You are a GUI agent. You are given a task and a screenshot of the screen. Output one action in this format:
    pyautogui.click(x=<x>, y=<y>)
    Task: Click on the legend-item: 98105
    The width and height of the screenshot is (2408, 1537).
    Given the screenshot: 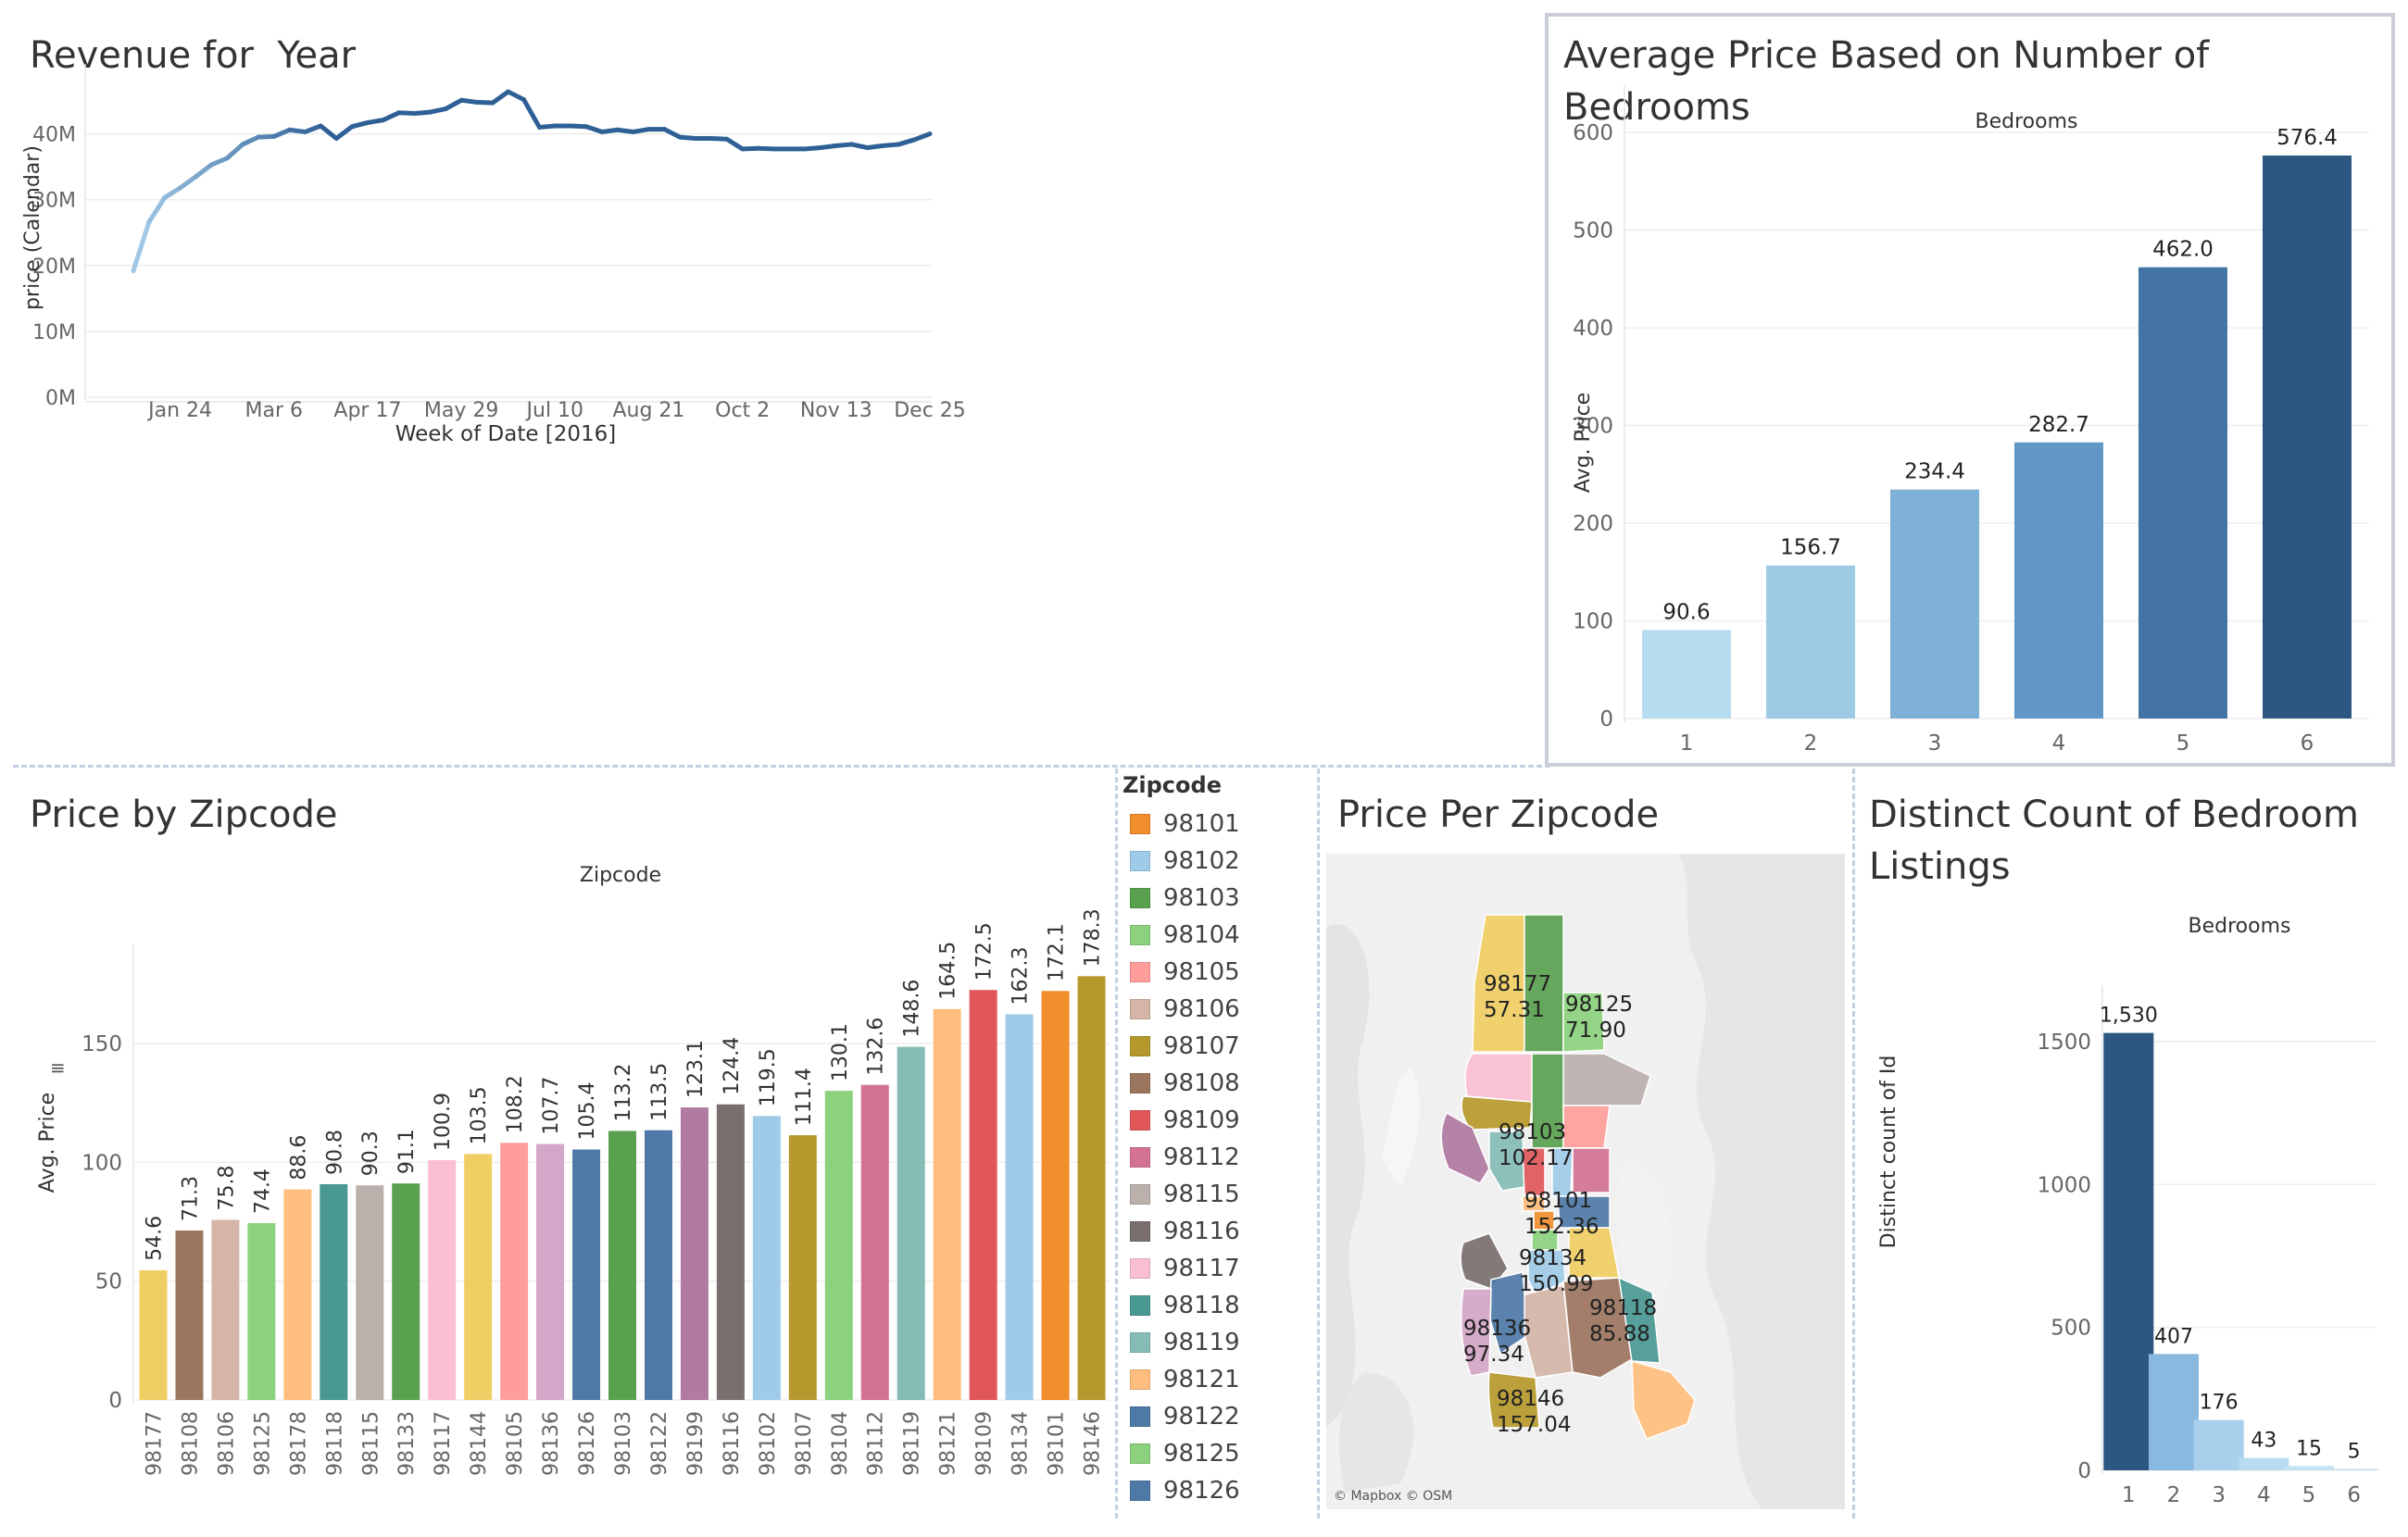 What is the action you would take?
    pyautogui.click(x=1215, y=972)
    